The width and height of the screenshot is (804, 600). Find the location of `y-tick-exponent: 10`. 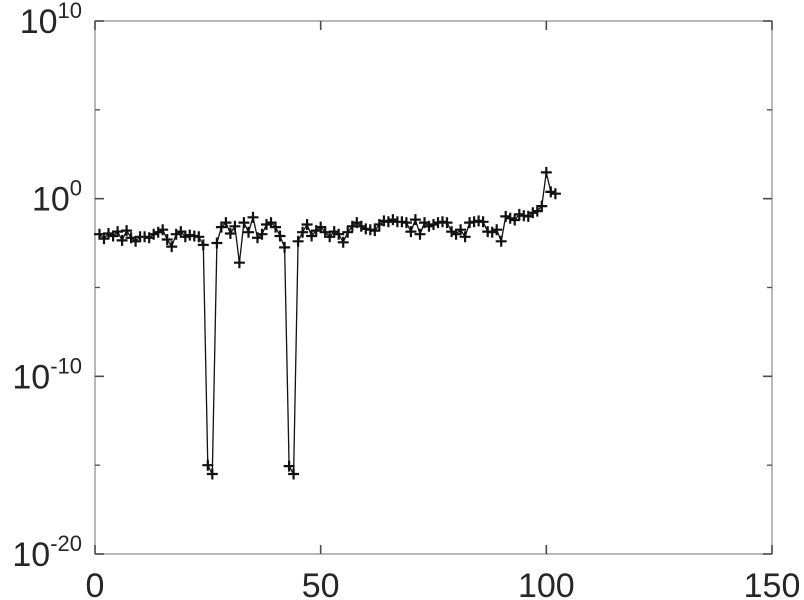

y-tick-exponent: 10 is located at coordinates (70, 11).